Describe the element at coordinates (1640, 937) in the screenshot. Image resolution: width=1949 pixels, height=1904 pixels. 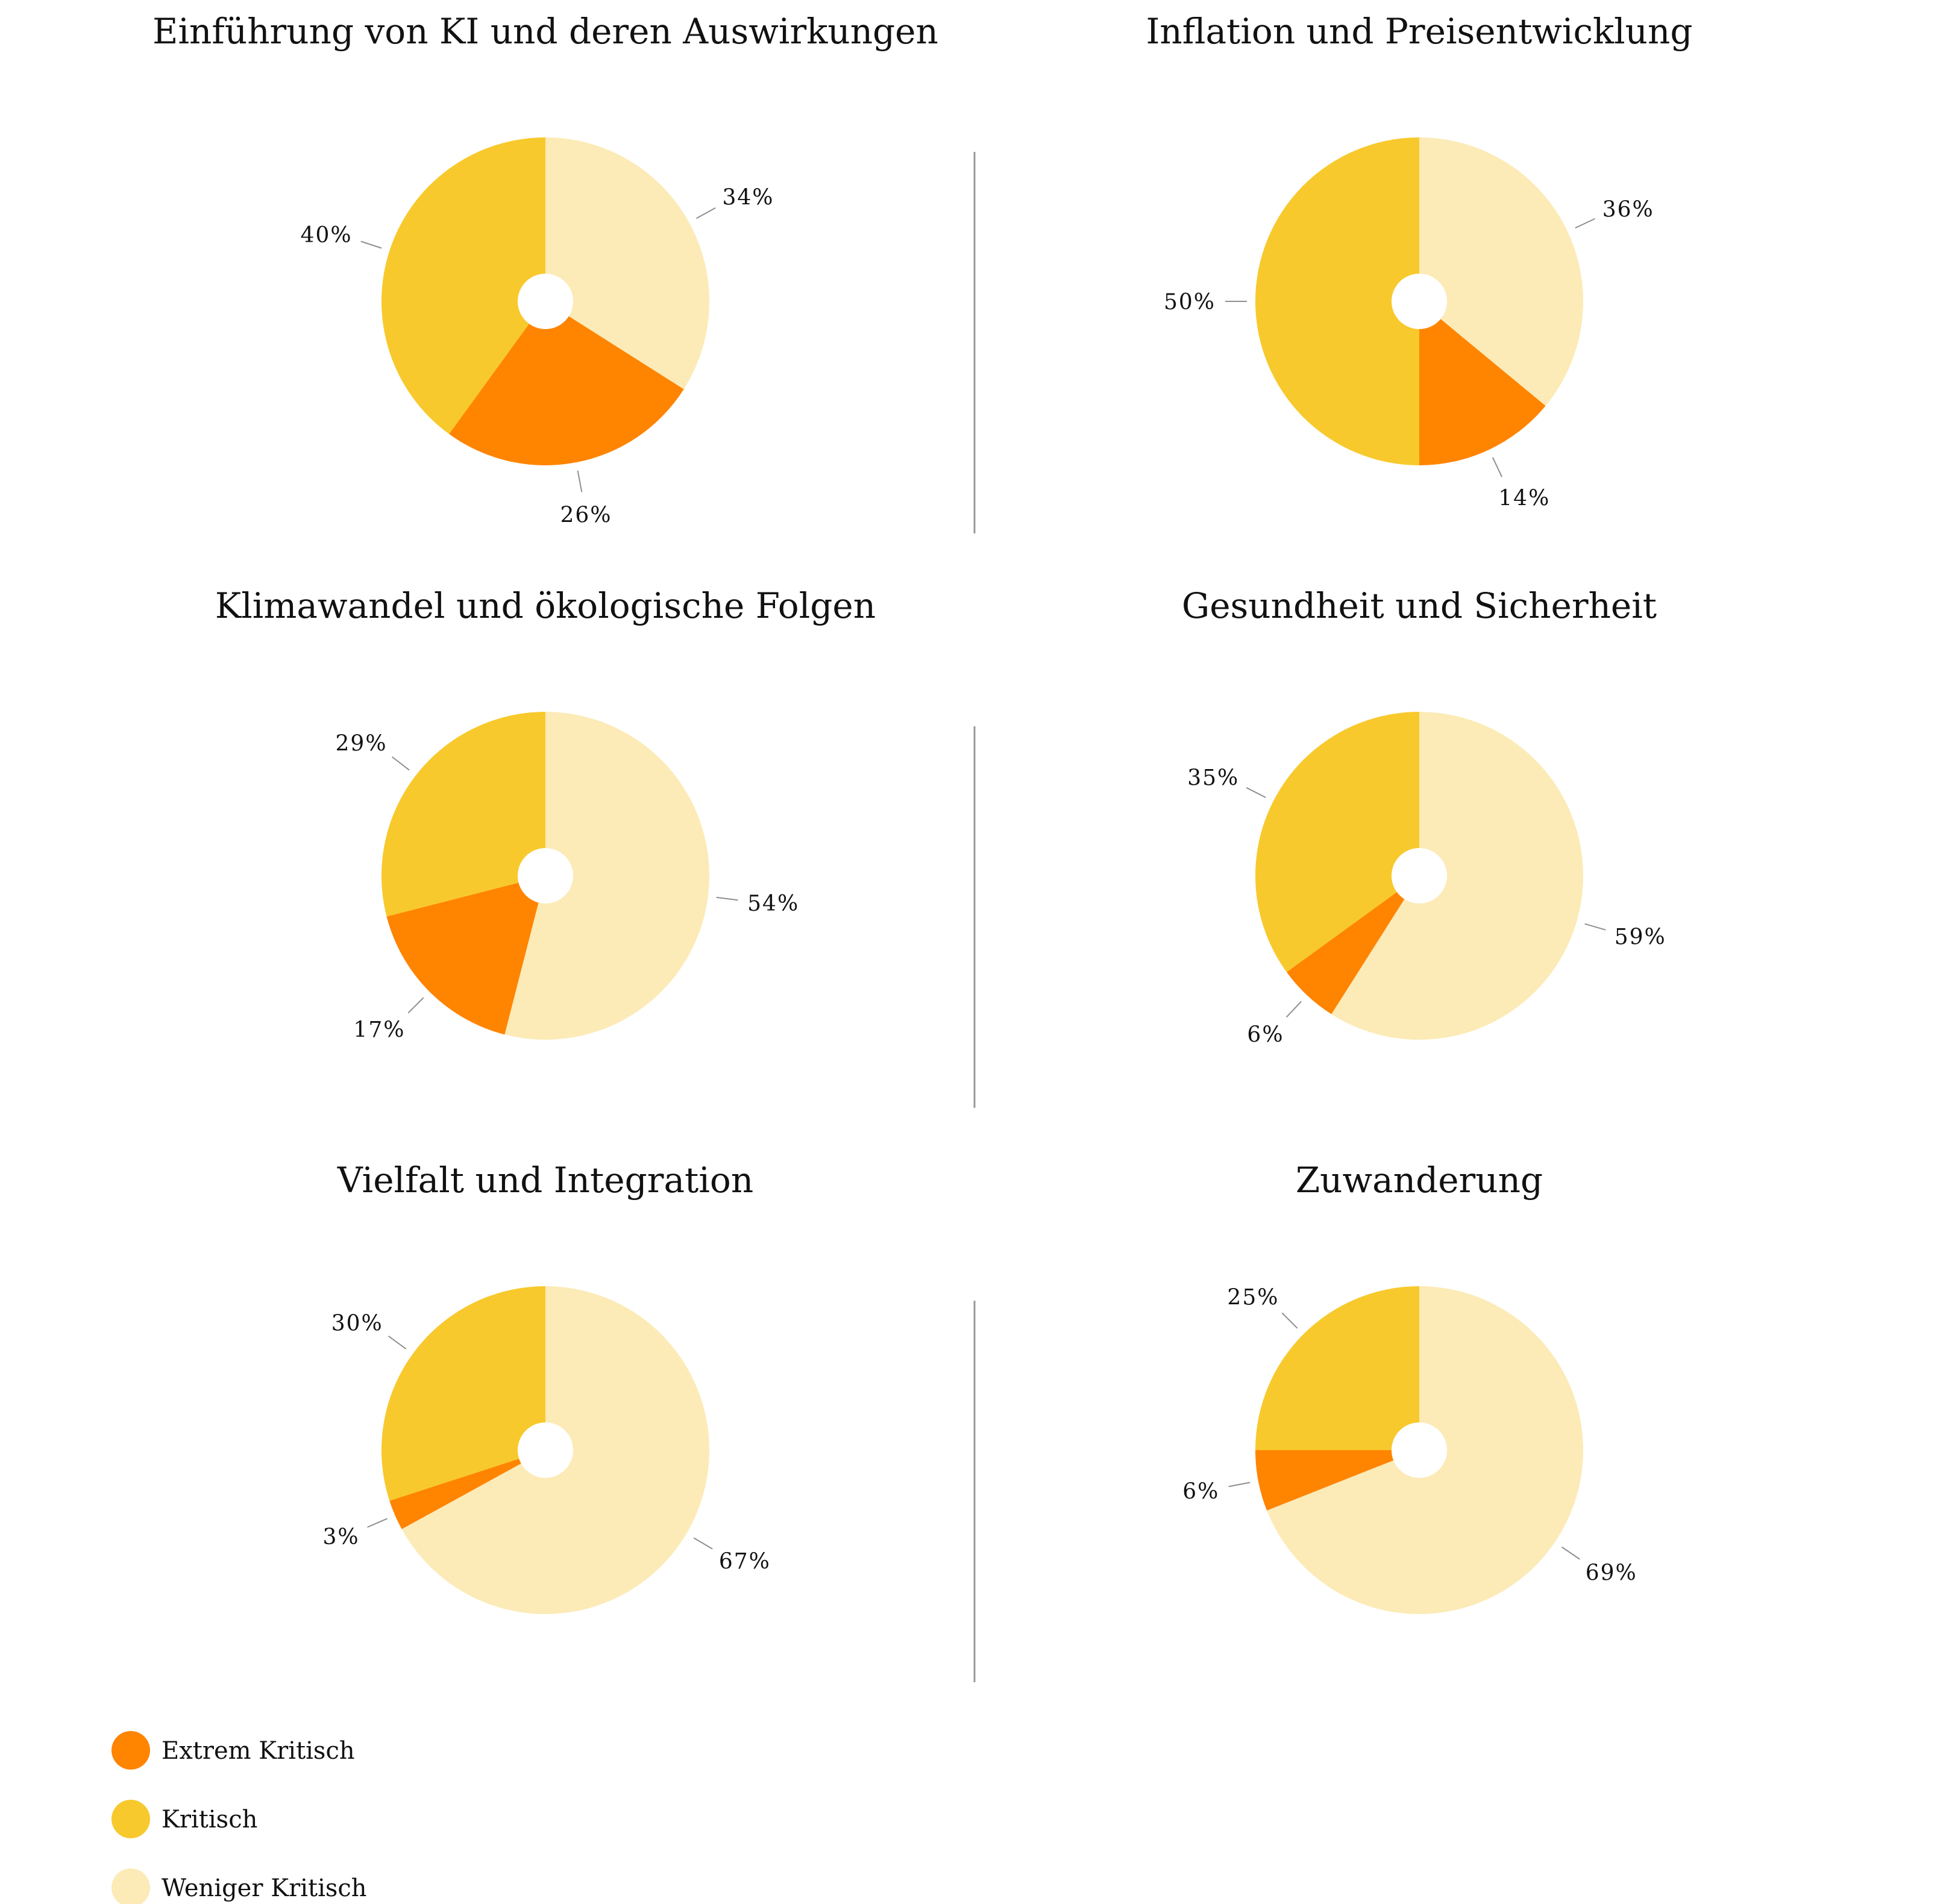
I see `data-label-weniger-kritisch: 59%` at that location.